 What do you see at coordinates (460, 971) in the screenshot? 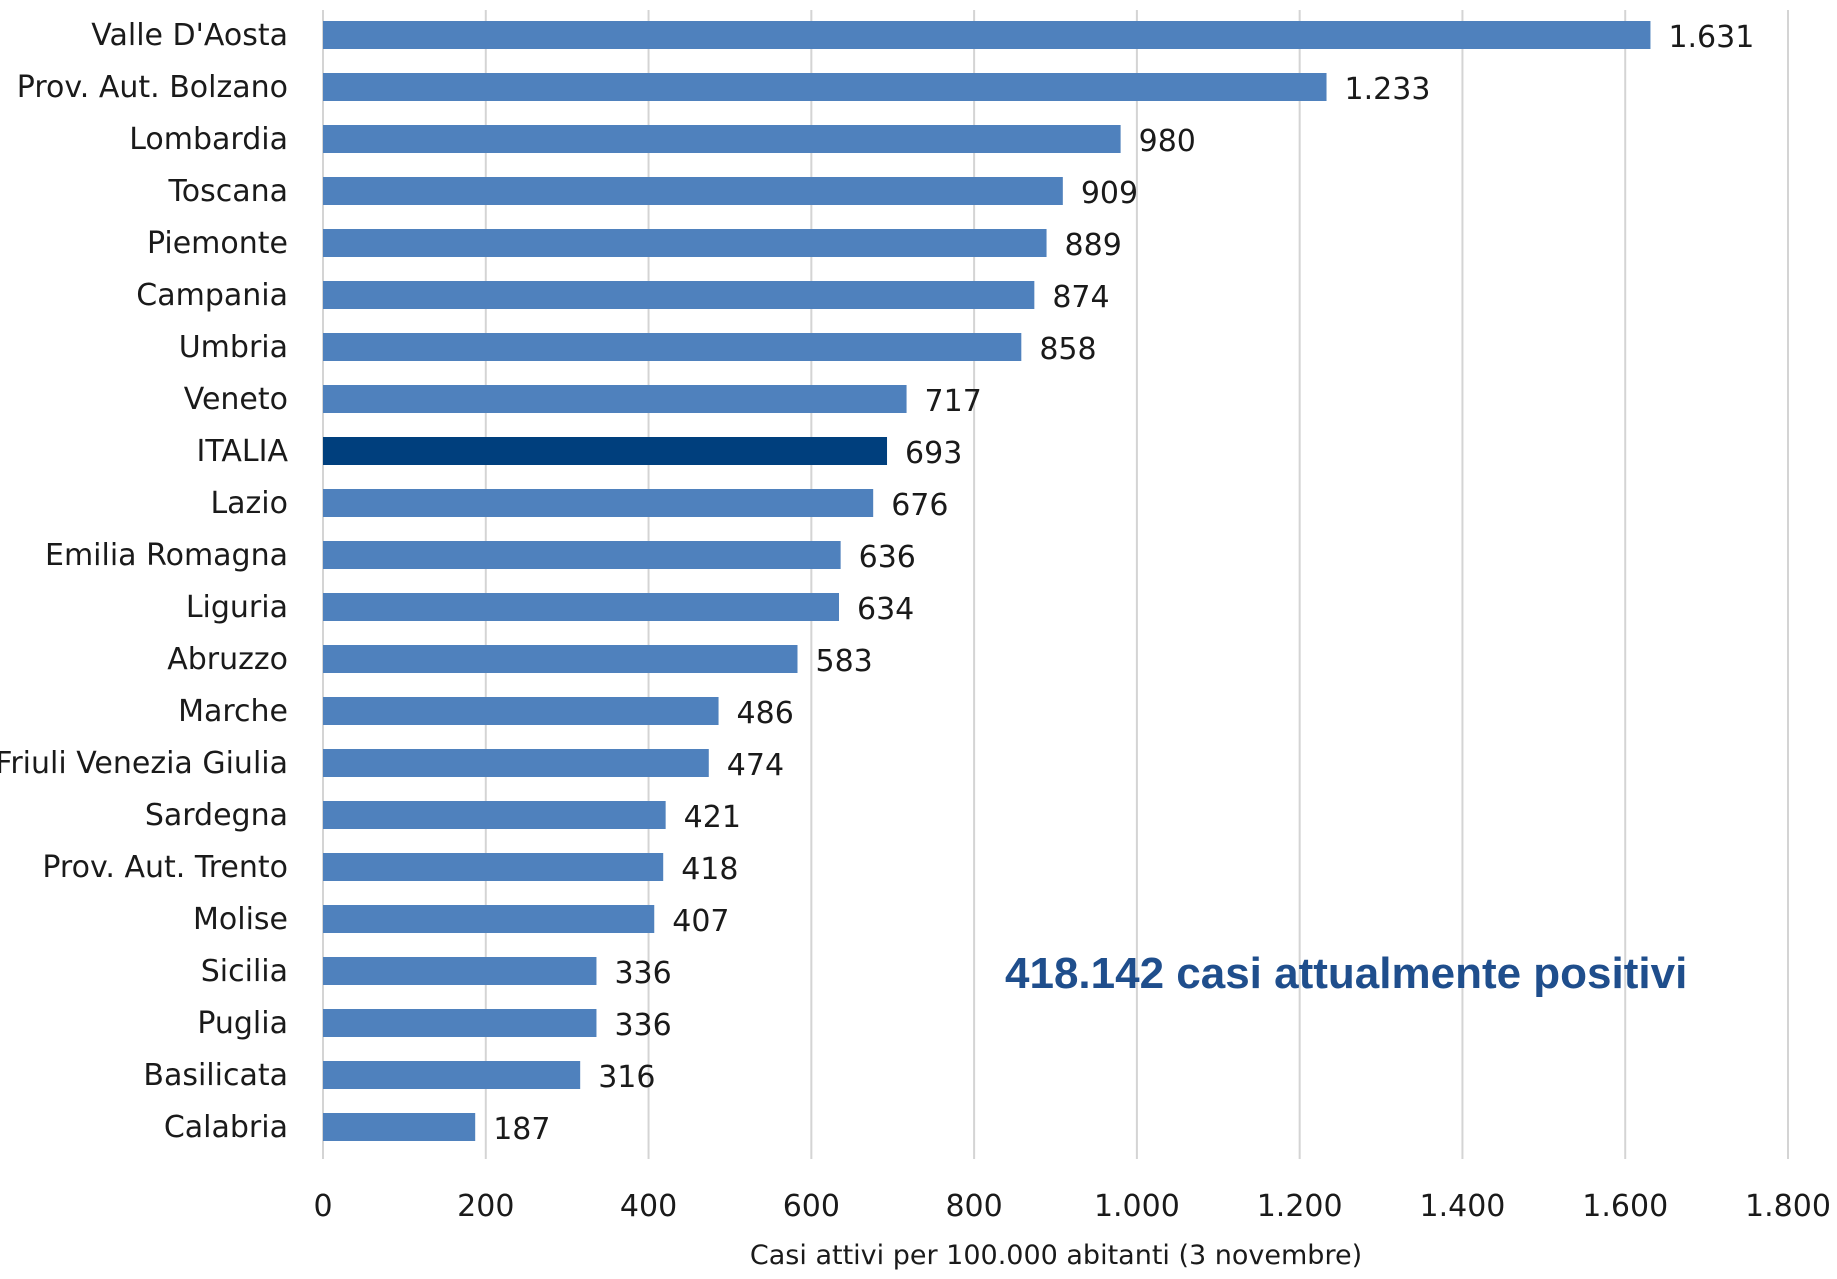
I see `bar-sicilia` at bounding box center [460, 971].